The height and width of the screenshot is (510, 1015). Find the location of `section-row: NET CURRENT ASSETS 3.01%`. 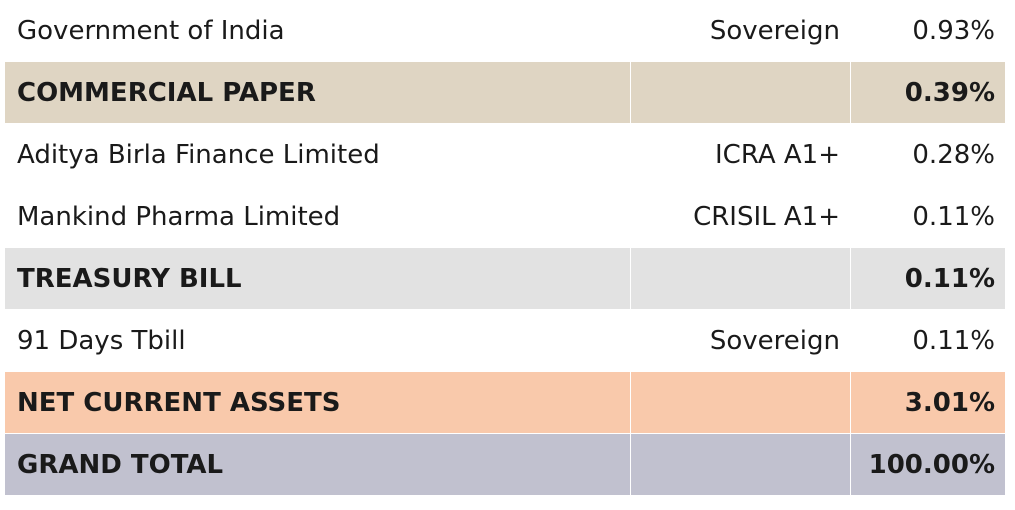

section-row: NET CURRENT ASSETS 3.01% is located at coordinates (505, 402).